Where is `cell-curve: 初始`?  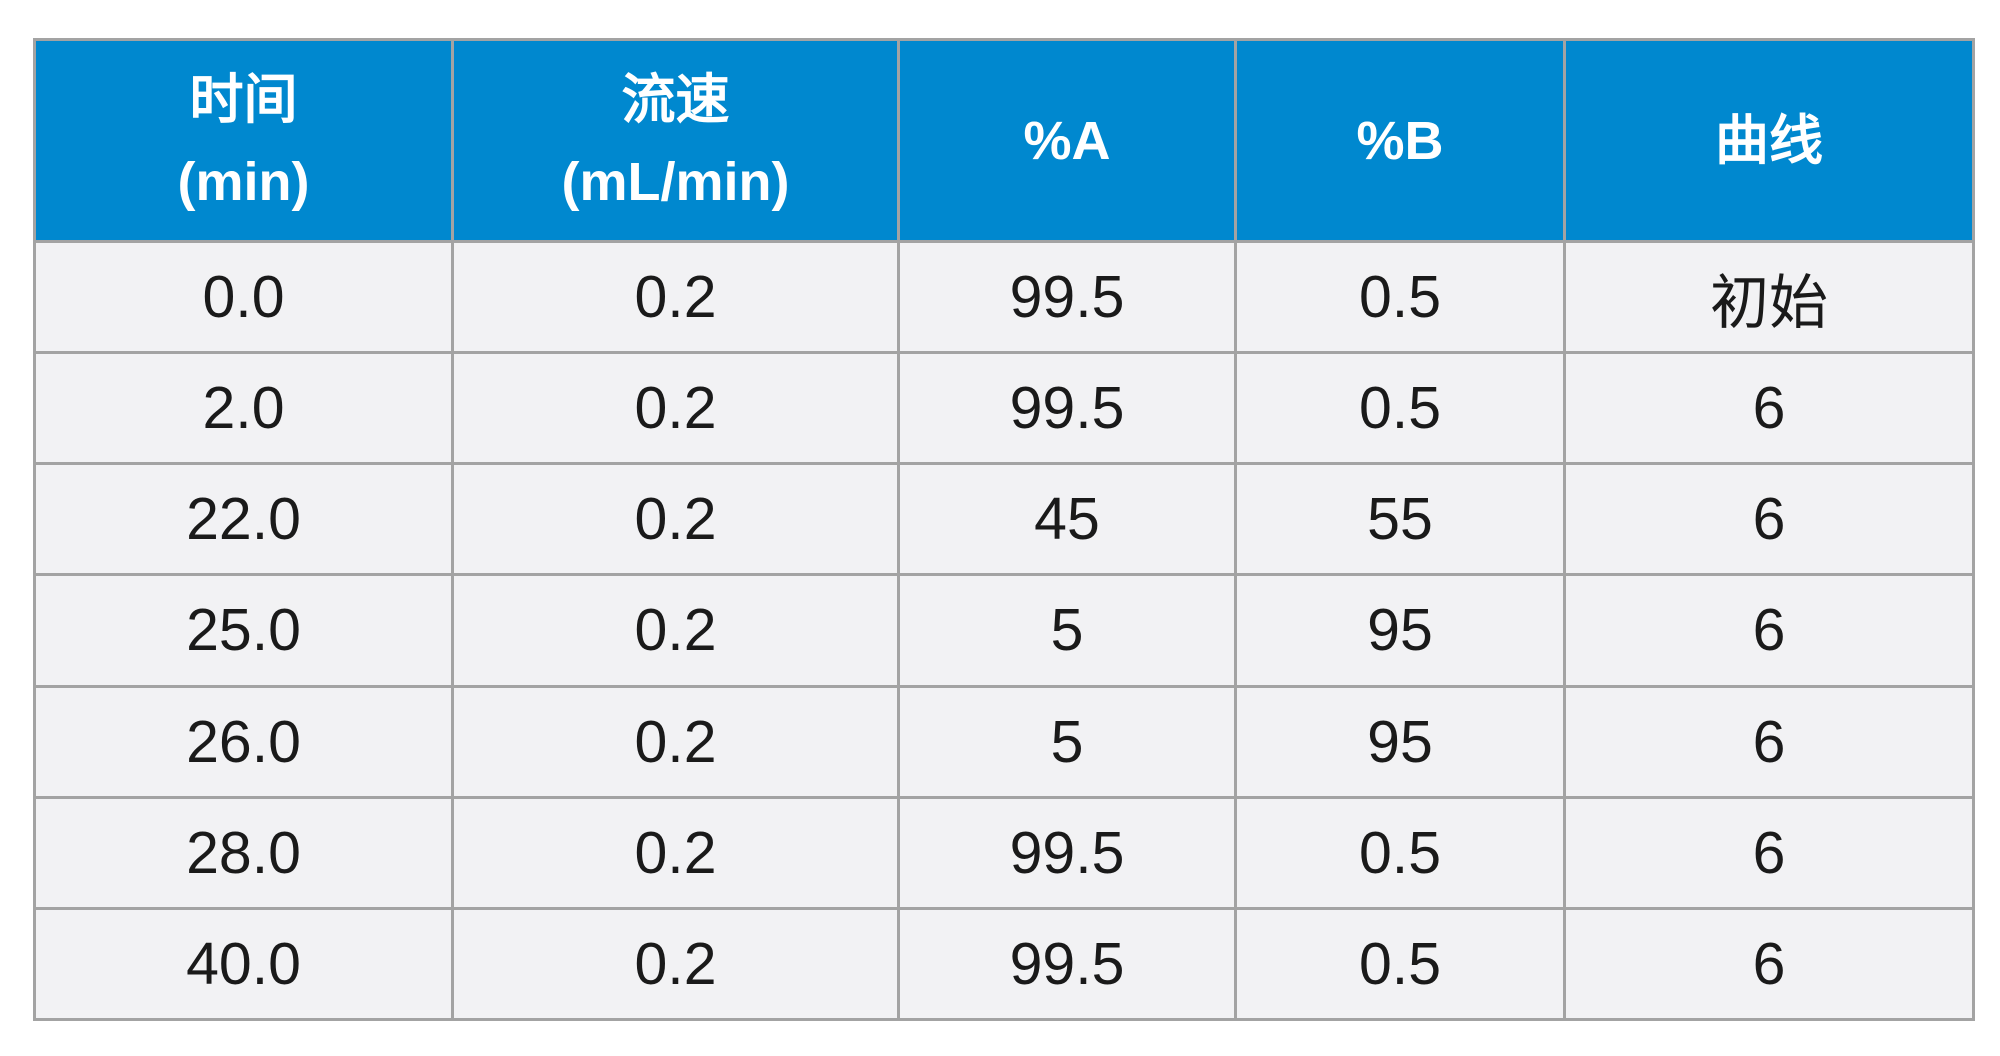 cell-curve: 初始 is located at coordinates (1769, 297).